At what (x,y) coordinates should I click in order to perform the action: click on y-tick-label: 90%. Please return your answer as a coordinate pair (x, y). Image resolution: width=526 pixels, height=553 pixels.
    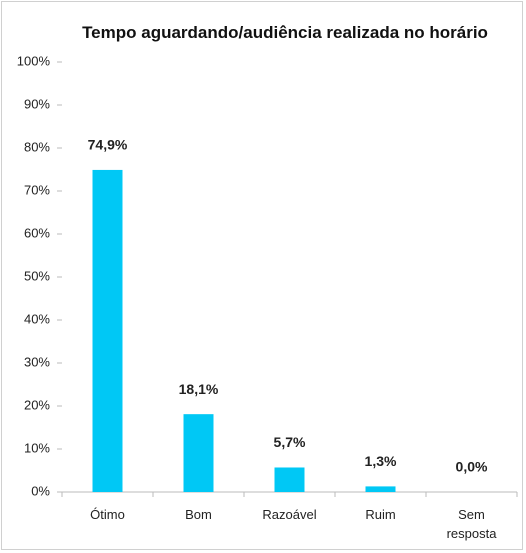
    Looking at the image, I should click on (37, 103).